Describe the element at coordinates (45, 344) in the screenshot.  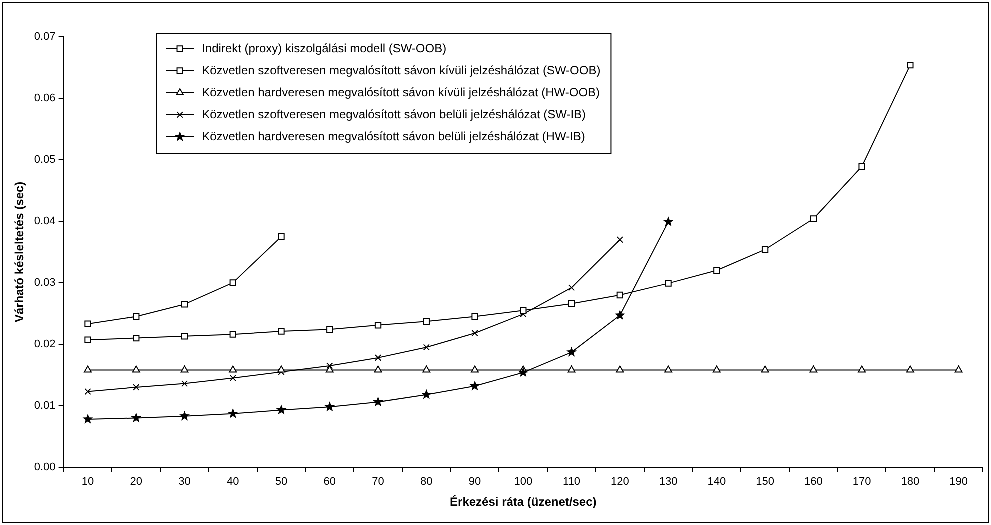
I see `y-tick-label: 0.02` at that location.